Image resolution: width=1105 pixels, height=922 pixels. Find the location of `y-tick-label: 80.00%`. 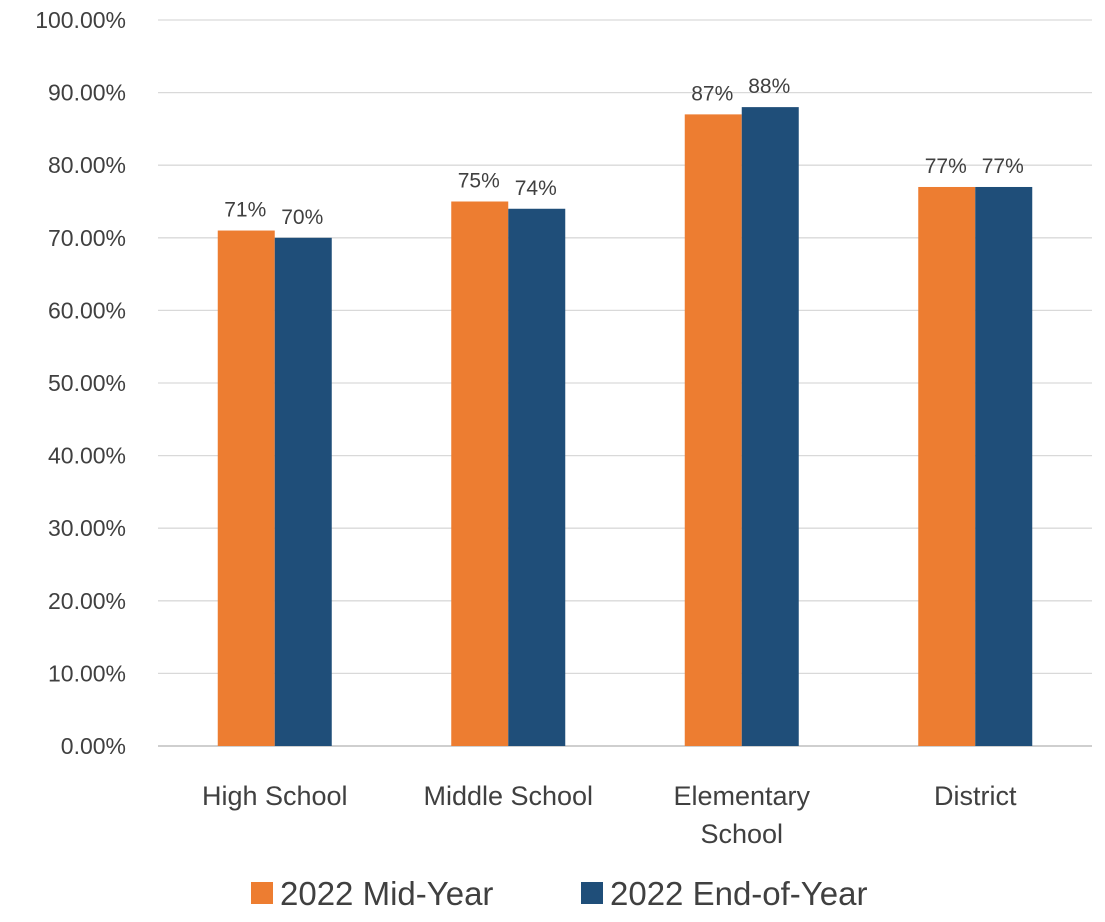

y-tick-label: 80.00% is located at coordinates (87, 165).